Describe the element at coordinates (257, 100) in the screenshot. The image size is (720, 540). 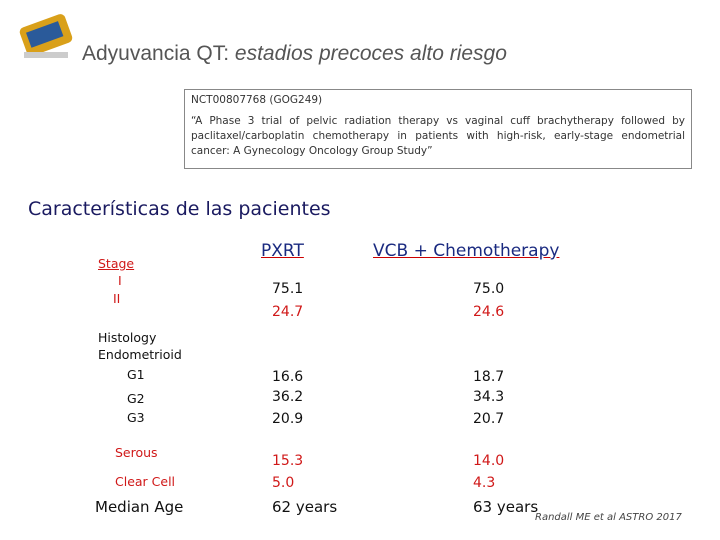
I see `trial-id: NCT00807768 (GOG249)` at that location.